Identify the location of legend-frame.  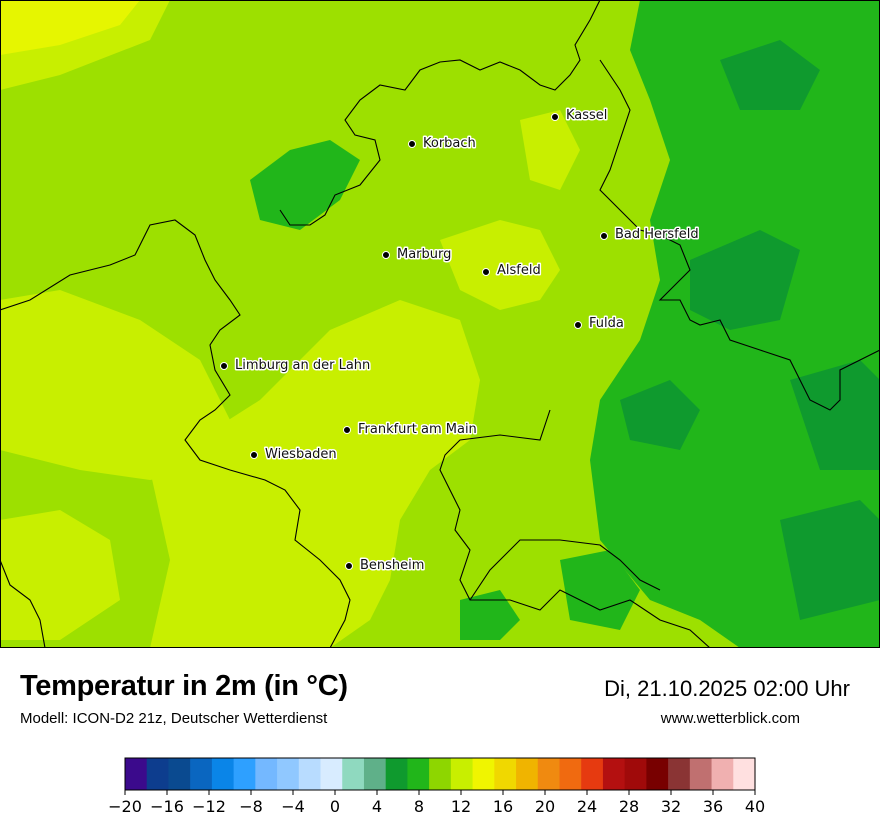
(440, 774).